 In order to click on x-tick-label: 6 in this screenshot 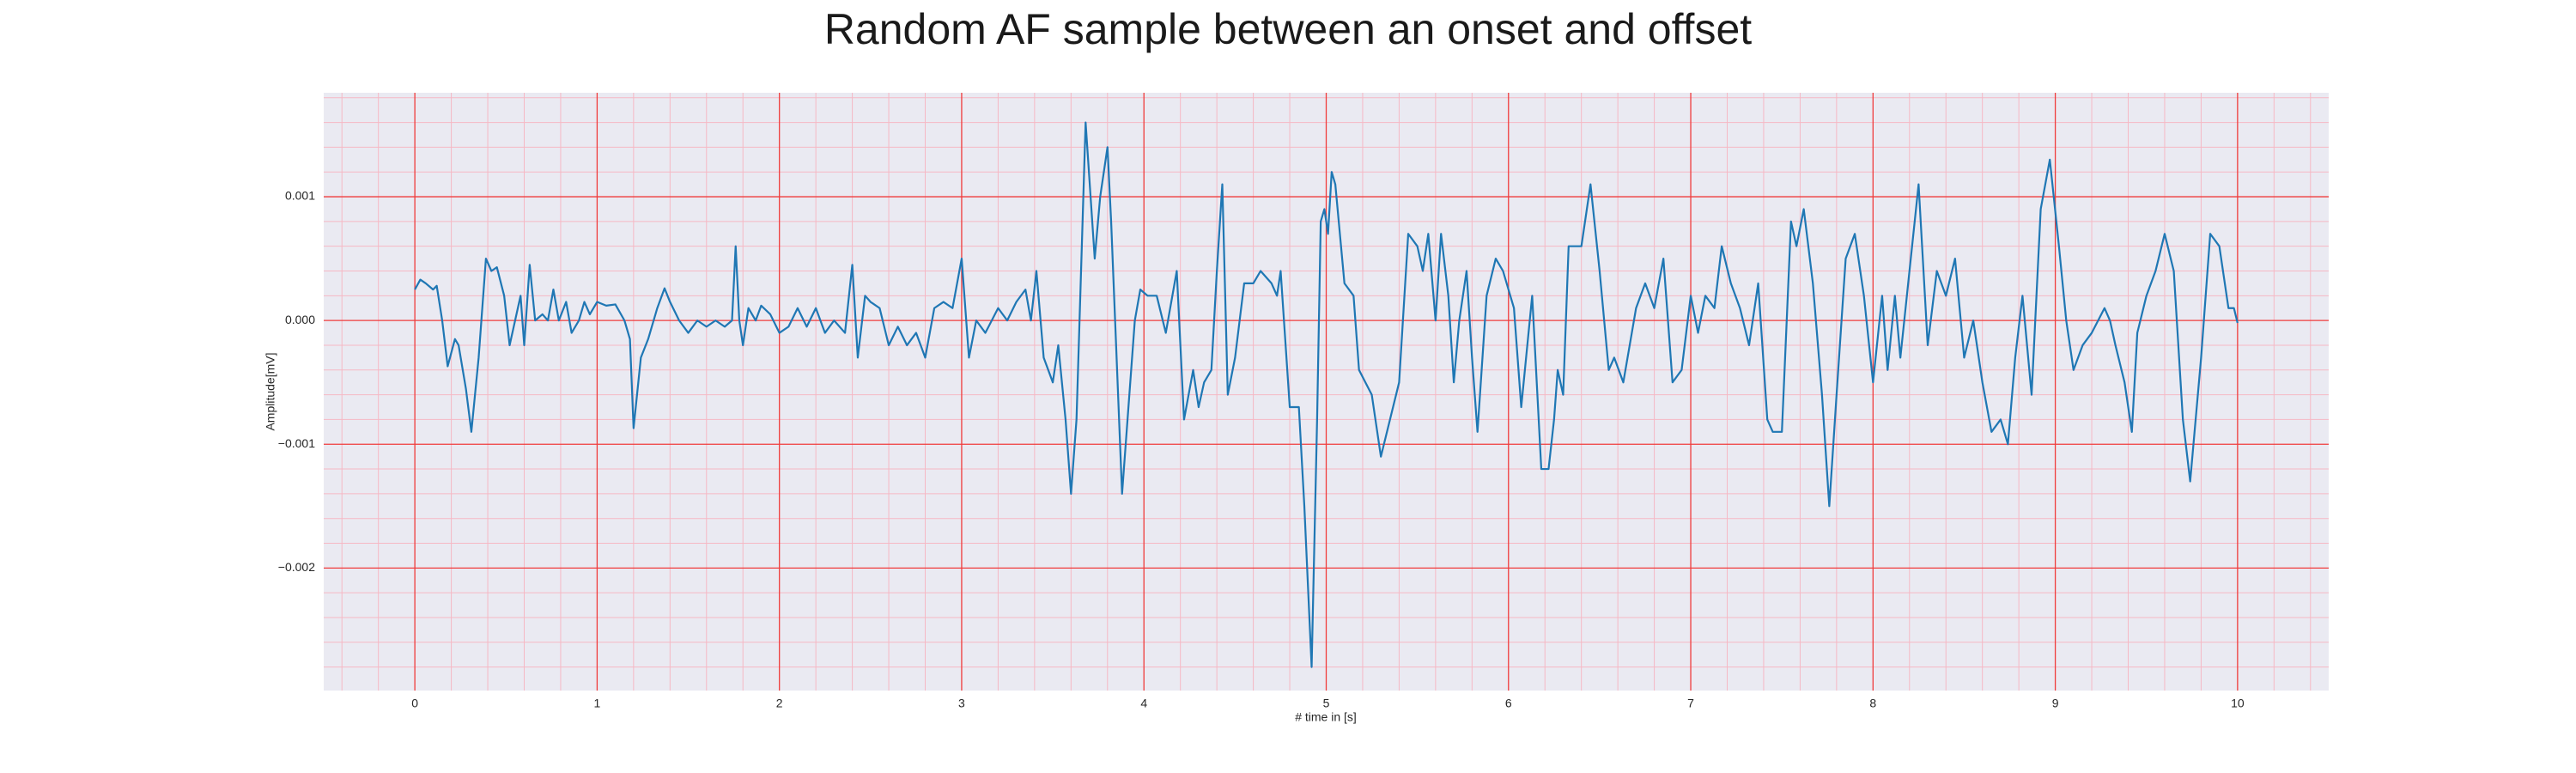, I will do `click(1508, 703)`.